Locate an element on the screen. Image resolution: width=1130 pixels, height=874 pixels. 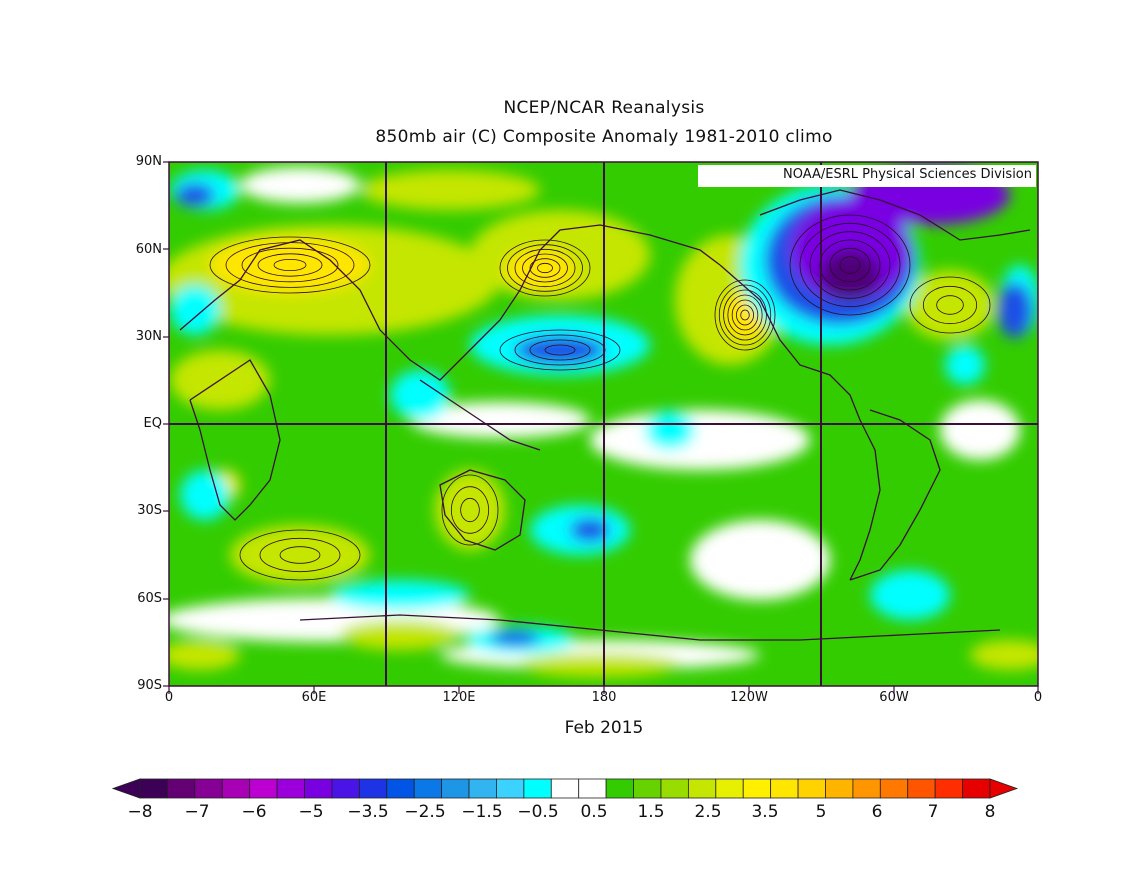
x-tick: 60W is located at coordinates (894, 697).